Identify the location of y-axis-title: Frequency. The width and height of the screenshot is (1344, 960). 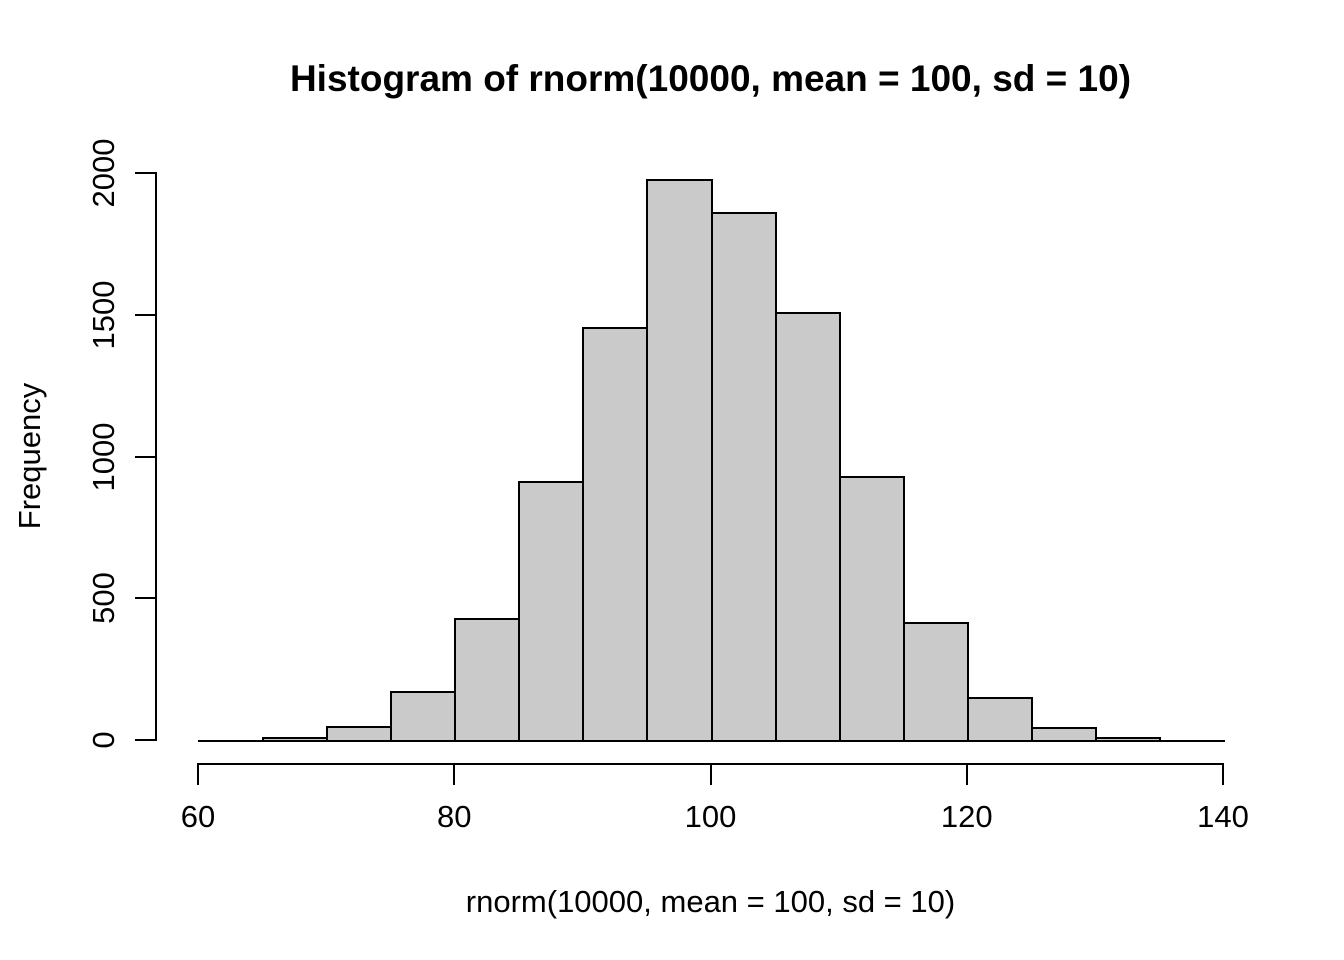
(29, 456).